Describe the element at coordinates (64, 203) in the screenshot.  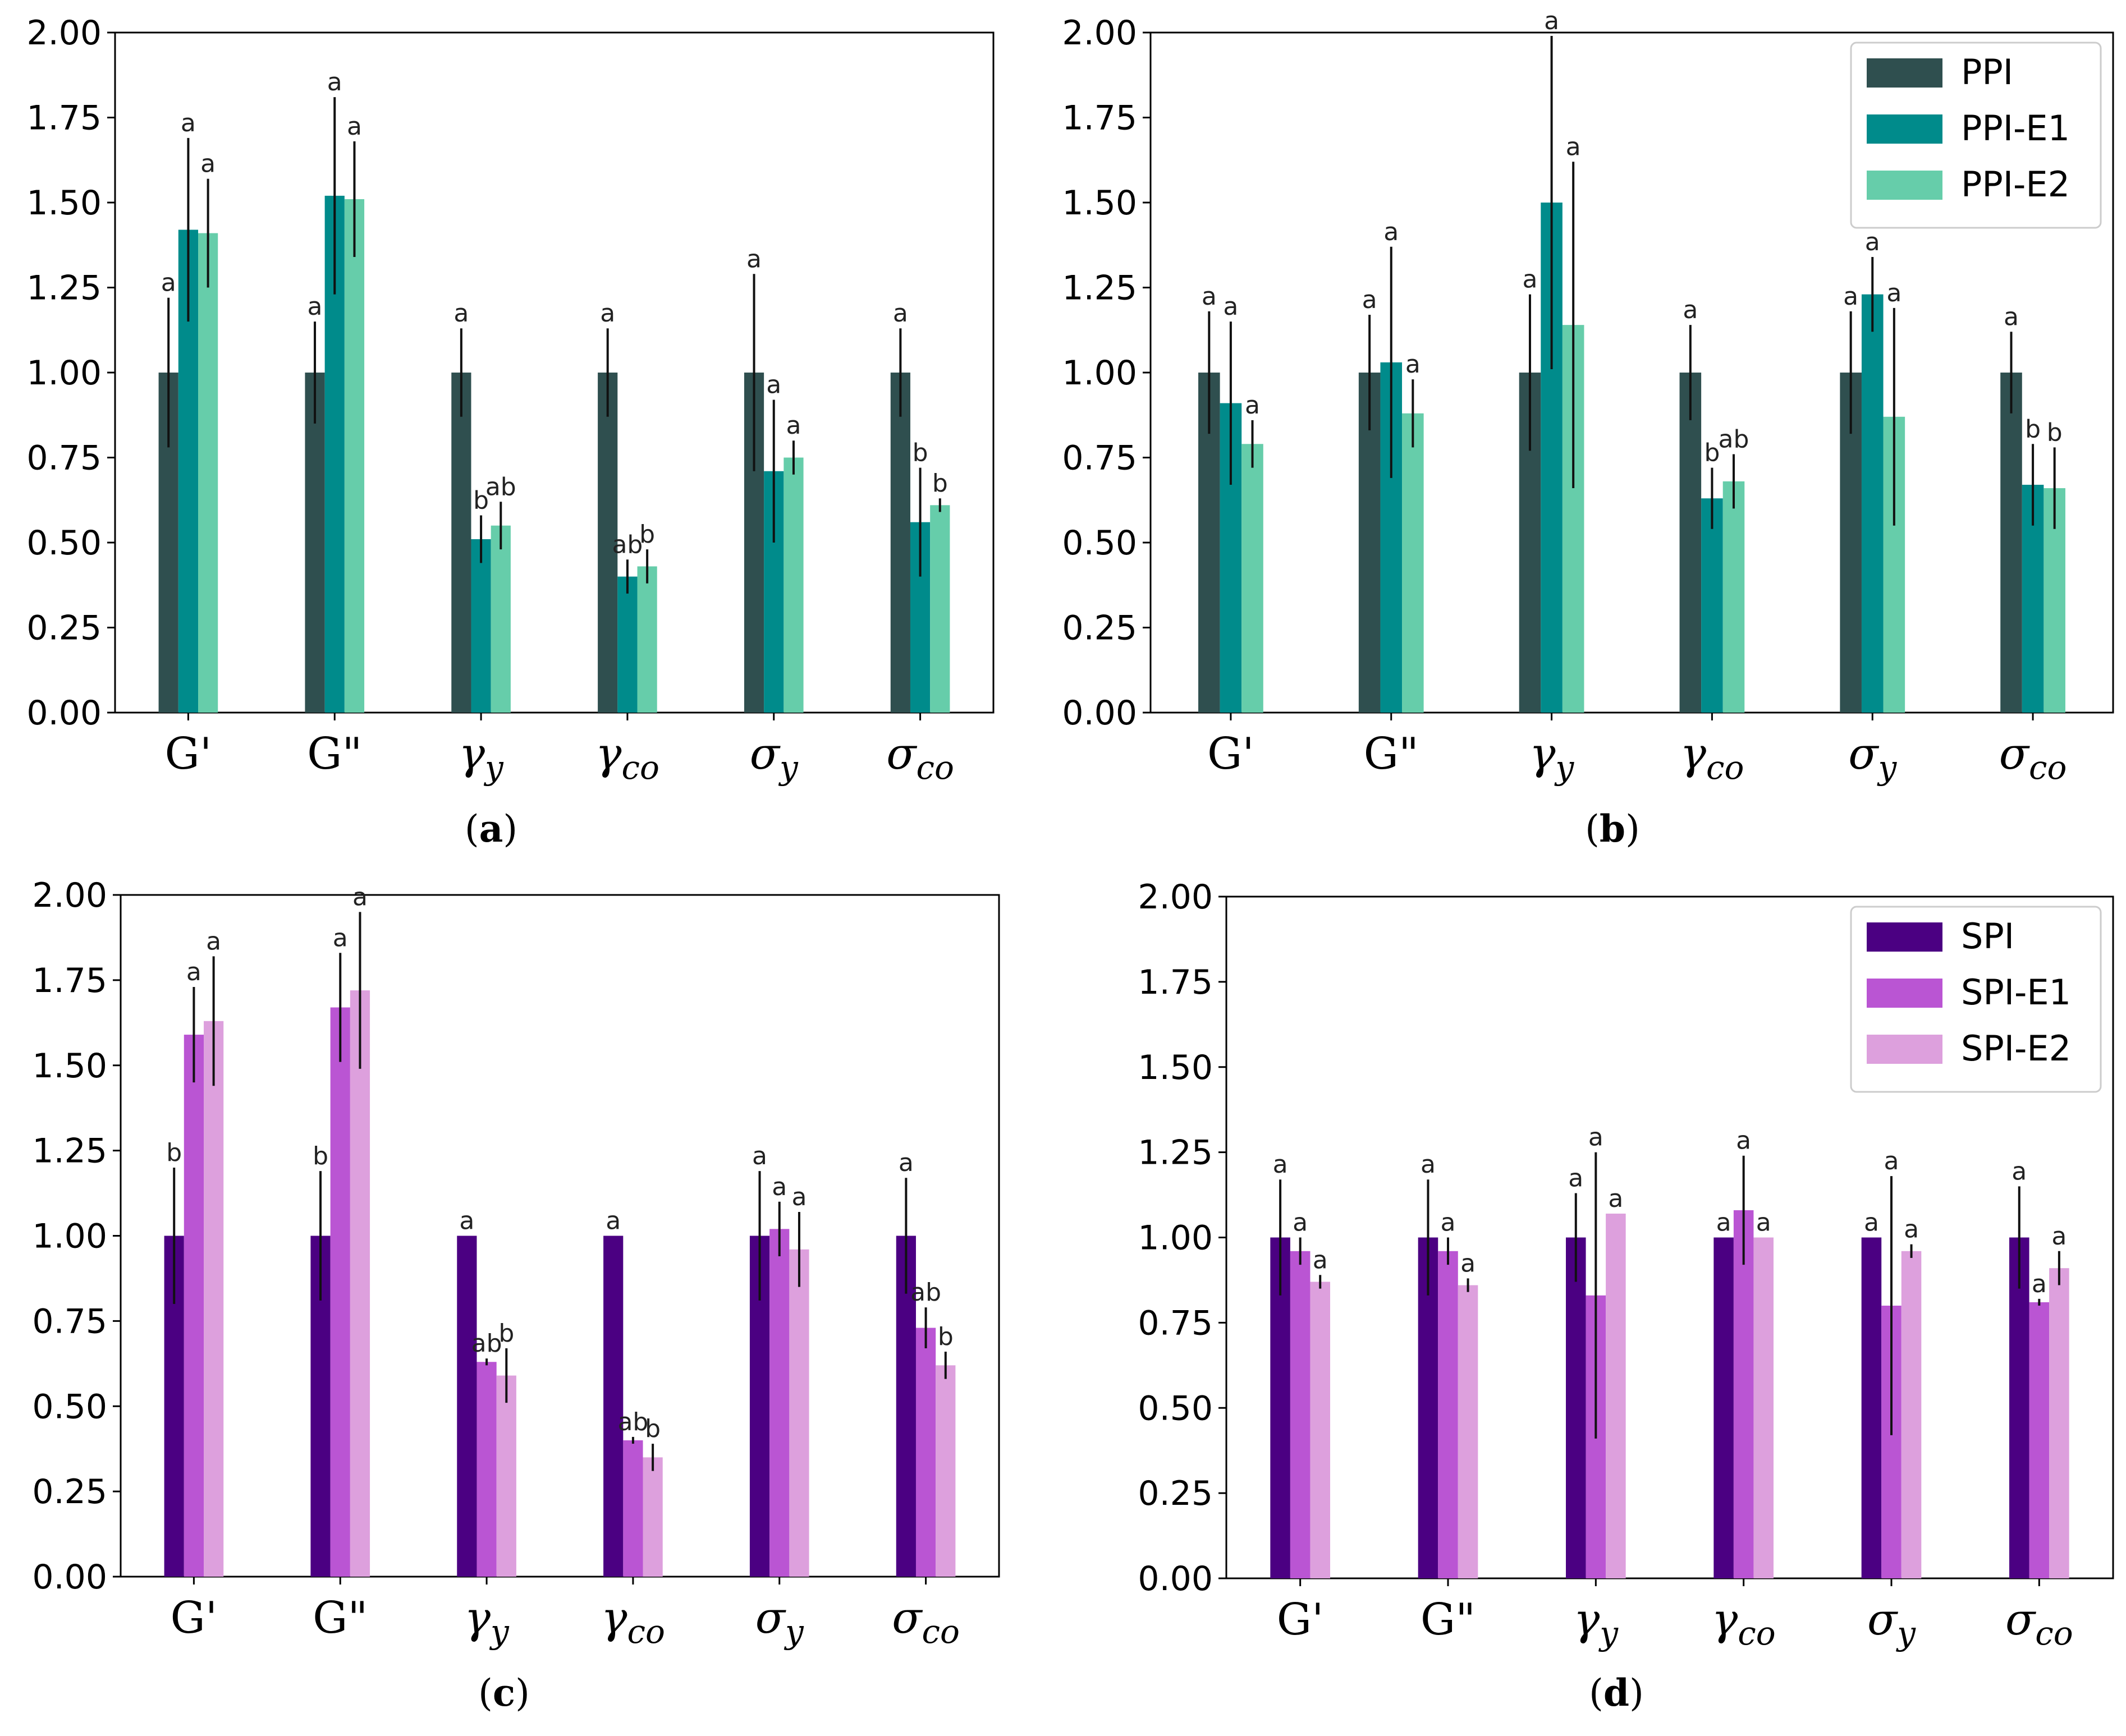
I see `y-tick-label: 1.50` at that location.